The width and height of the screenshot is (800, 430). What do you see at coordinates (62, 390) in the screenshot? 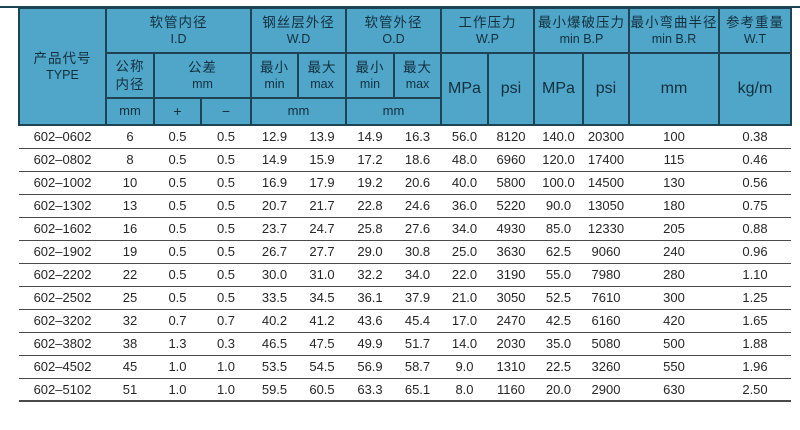
I see `cell-type: 602–5102` at bounding box center [62, 390].